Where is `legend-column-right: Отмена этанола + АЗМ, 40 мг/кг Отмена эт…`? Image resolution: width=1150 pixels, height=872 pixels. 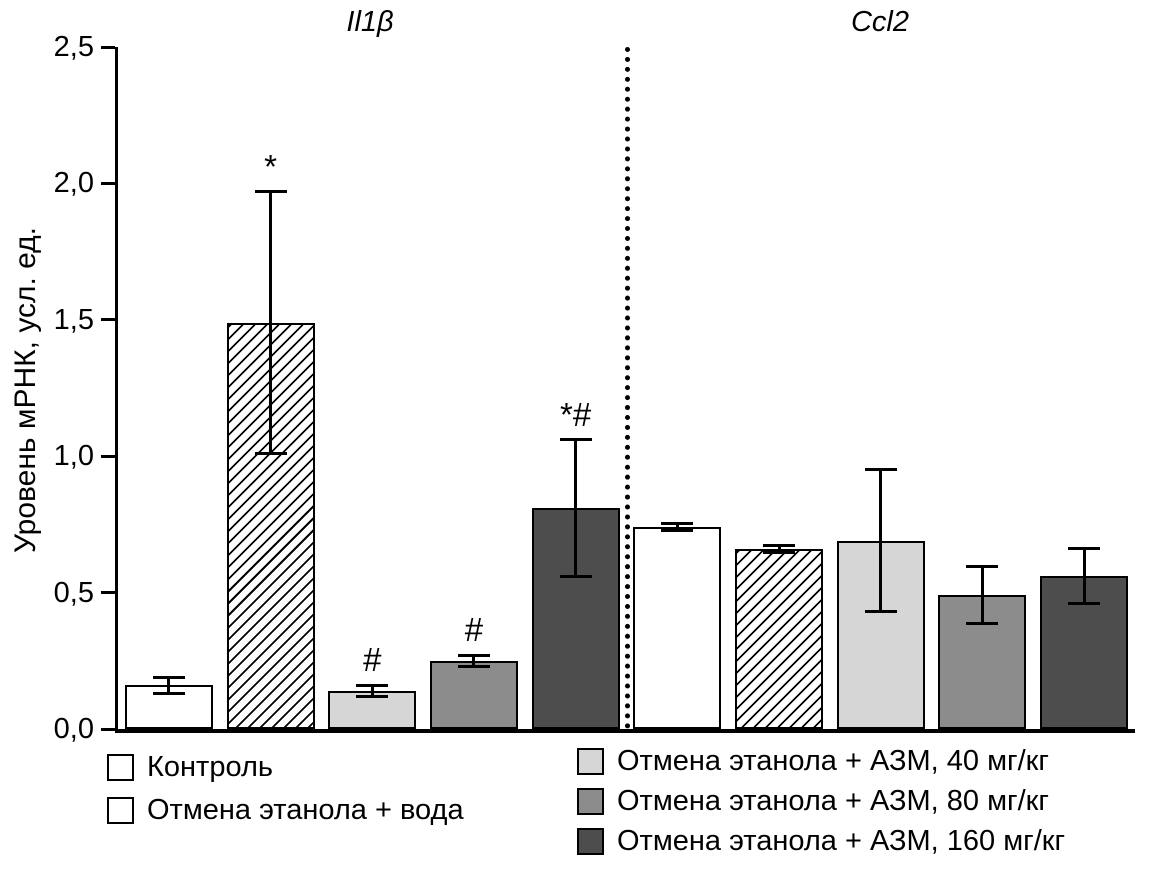 legend-column-right: Отмена этанола + АЗМ, 40 мг/кг Отмена эт… is located at coordinates (821, 801).